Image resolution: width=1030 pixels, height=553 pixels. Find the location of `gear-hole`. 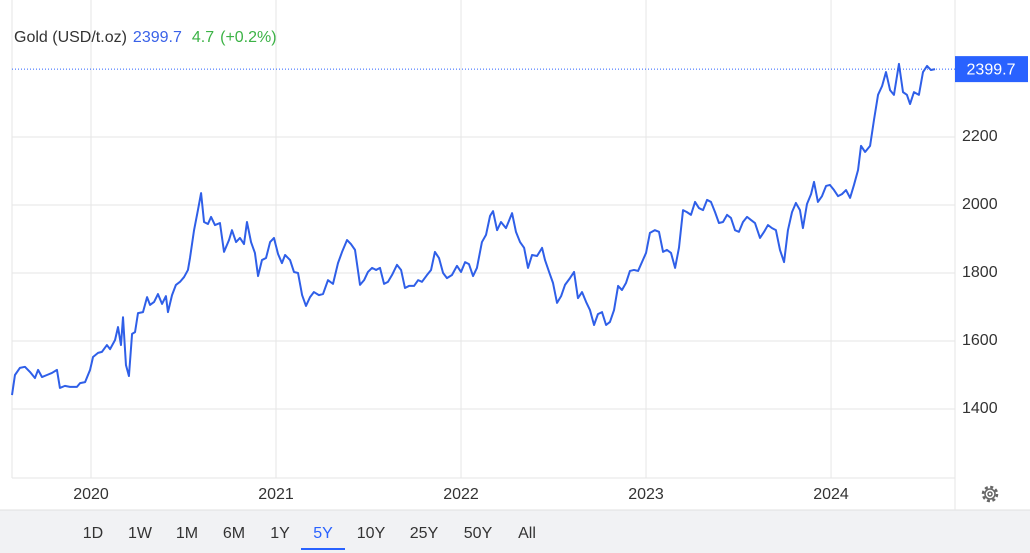

gear-hole is located at coordinates (990, 494).